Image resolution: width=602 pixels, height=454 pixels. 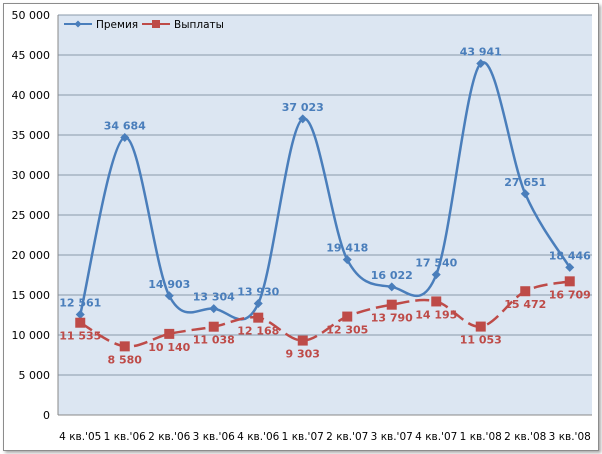 What do you see at coordinates (258, 437) in the screenshot?
I see `x-tick-label: 4 кв.'06` at bounding box center [258, 437].